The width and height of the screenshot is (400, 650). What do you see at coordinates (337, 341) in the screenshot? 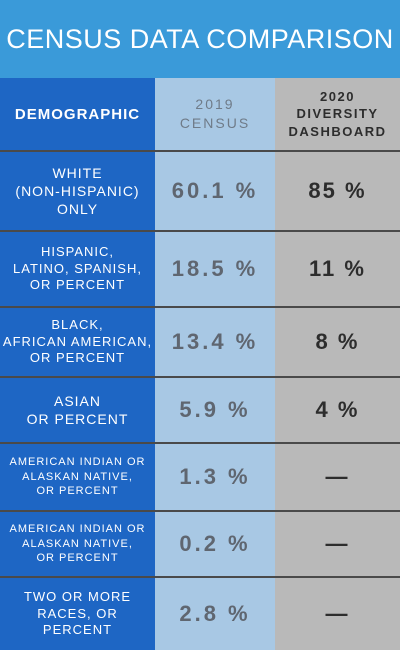
I see `dashboard-2020-value: 8 %` at bounding box center [337, 341].